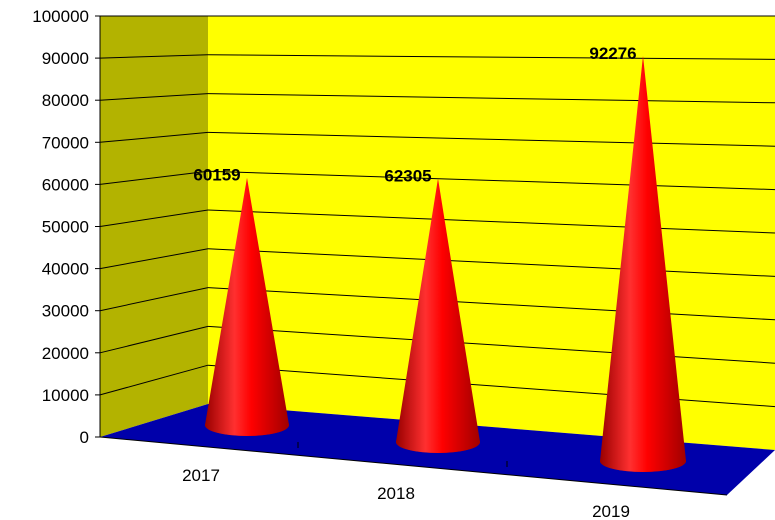 This screenshot has width=775, height=520. Describe the element at coordinates (407, 175) in the screenshot. I see `data-label: 62305` at that location.